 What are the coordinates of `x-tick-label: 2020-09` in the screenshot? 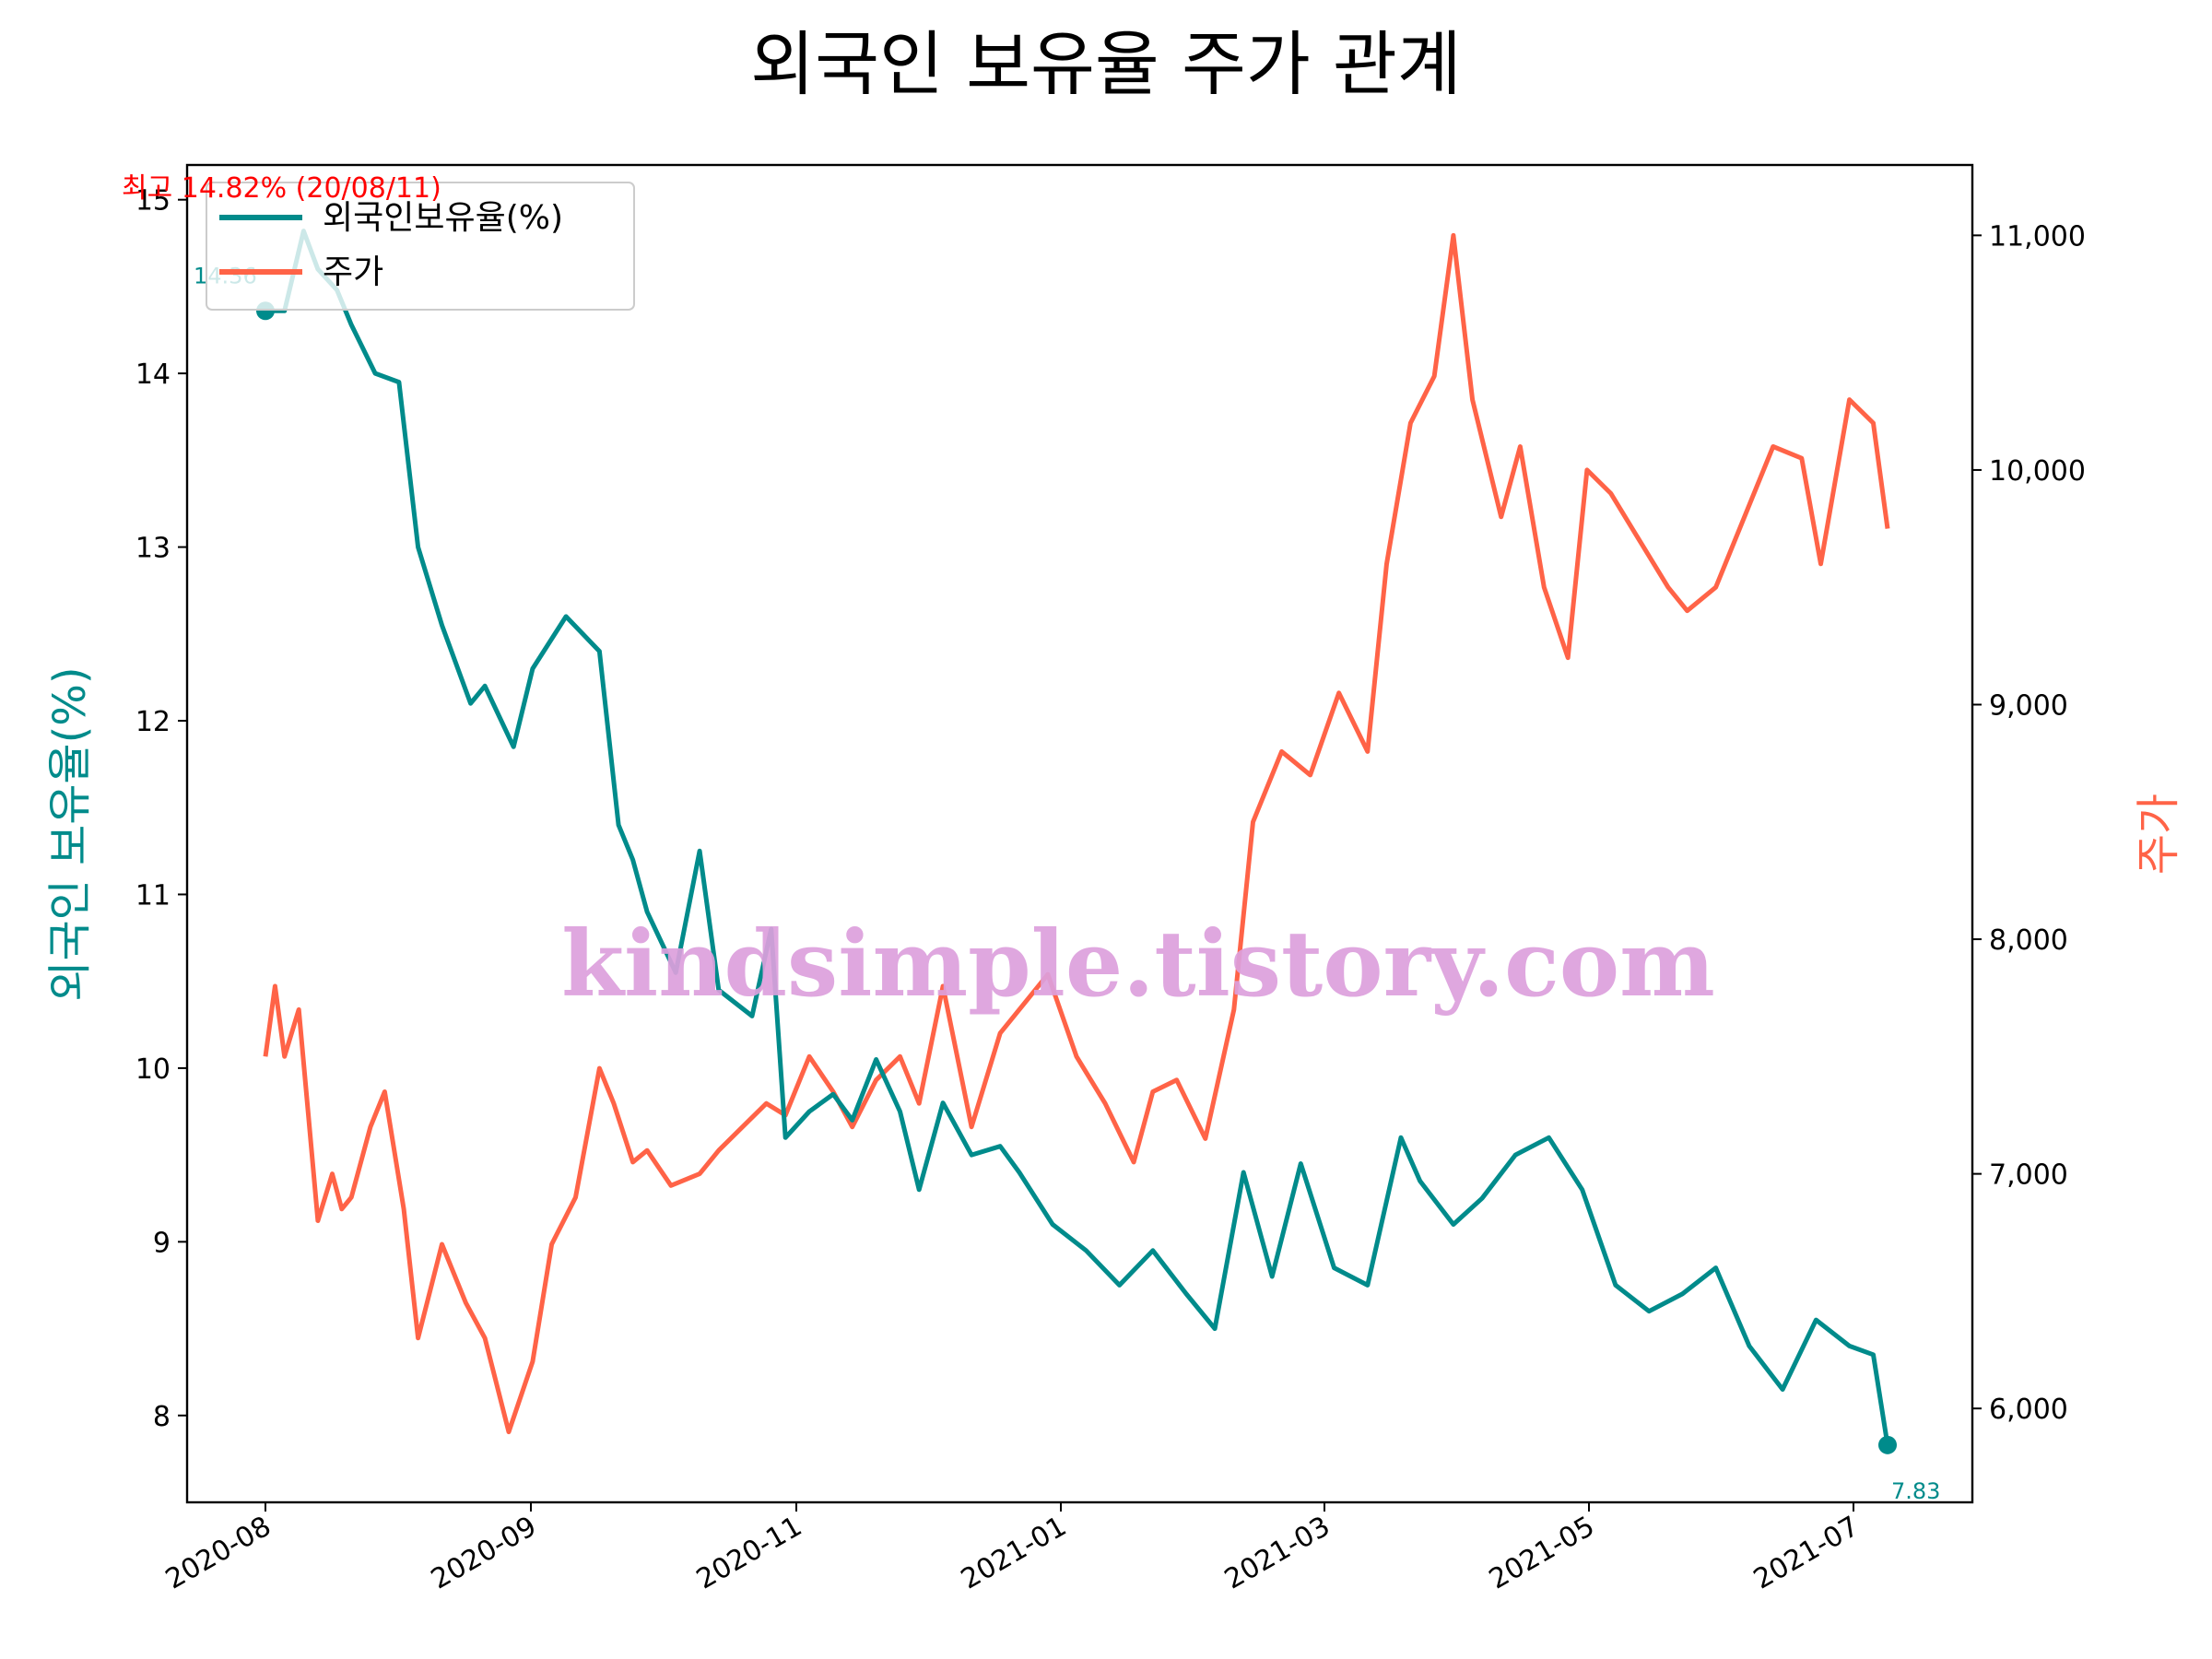 It's located at (484, 1553).